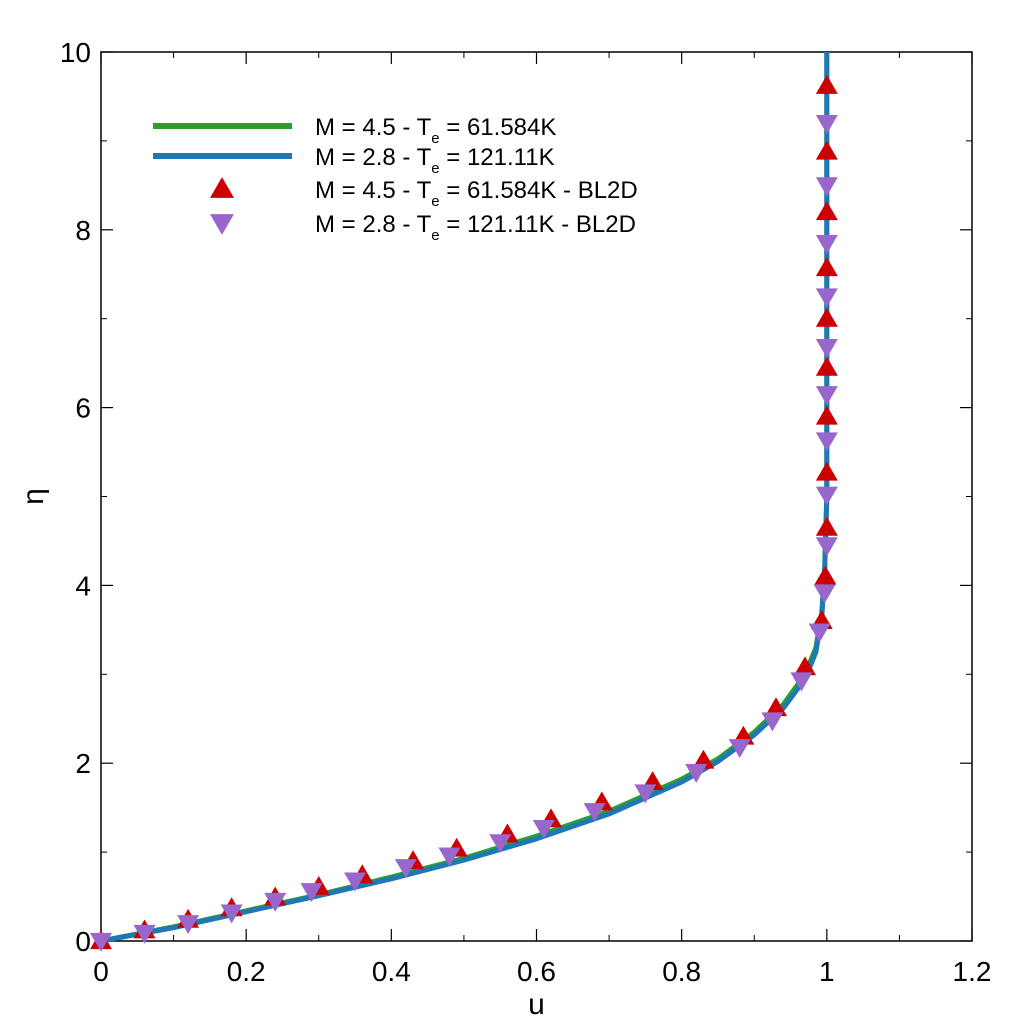 Image resolution: width=1024 pixels, height=1029 pixels. I want to click on x-tick-label: 0.8, so click(681, 971).